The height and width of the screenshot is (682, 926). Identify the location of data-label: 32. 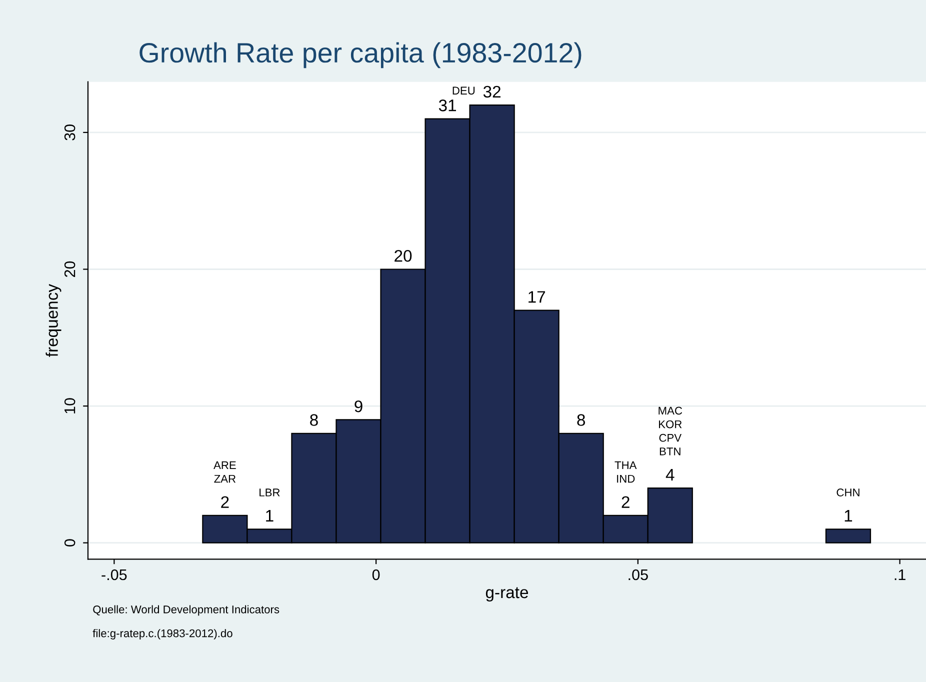
(491, 92).